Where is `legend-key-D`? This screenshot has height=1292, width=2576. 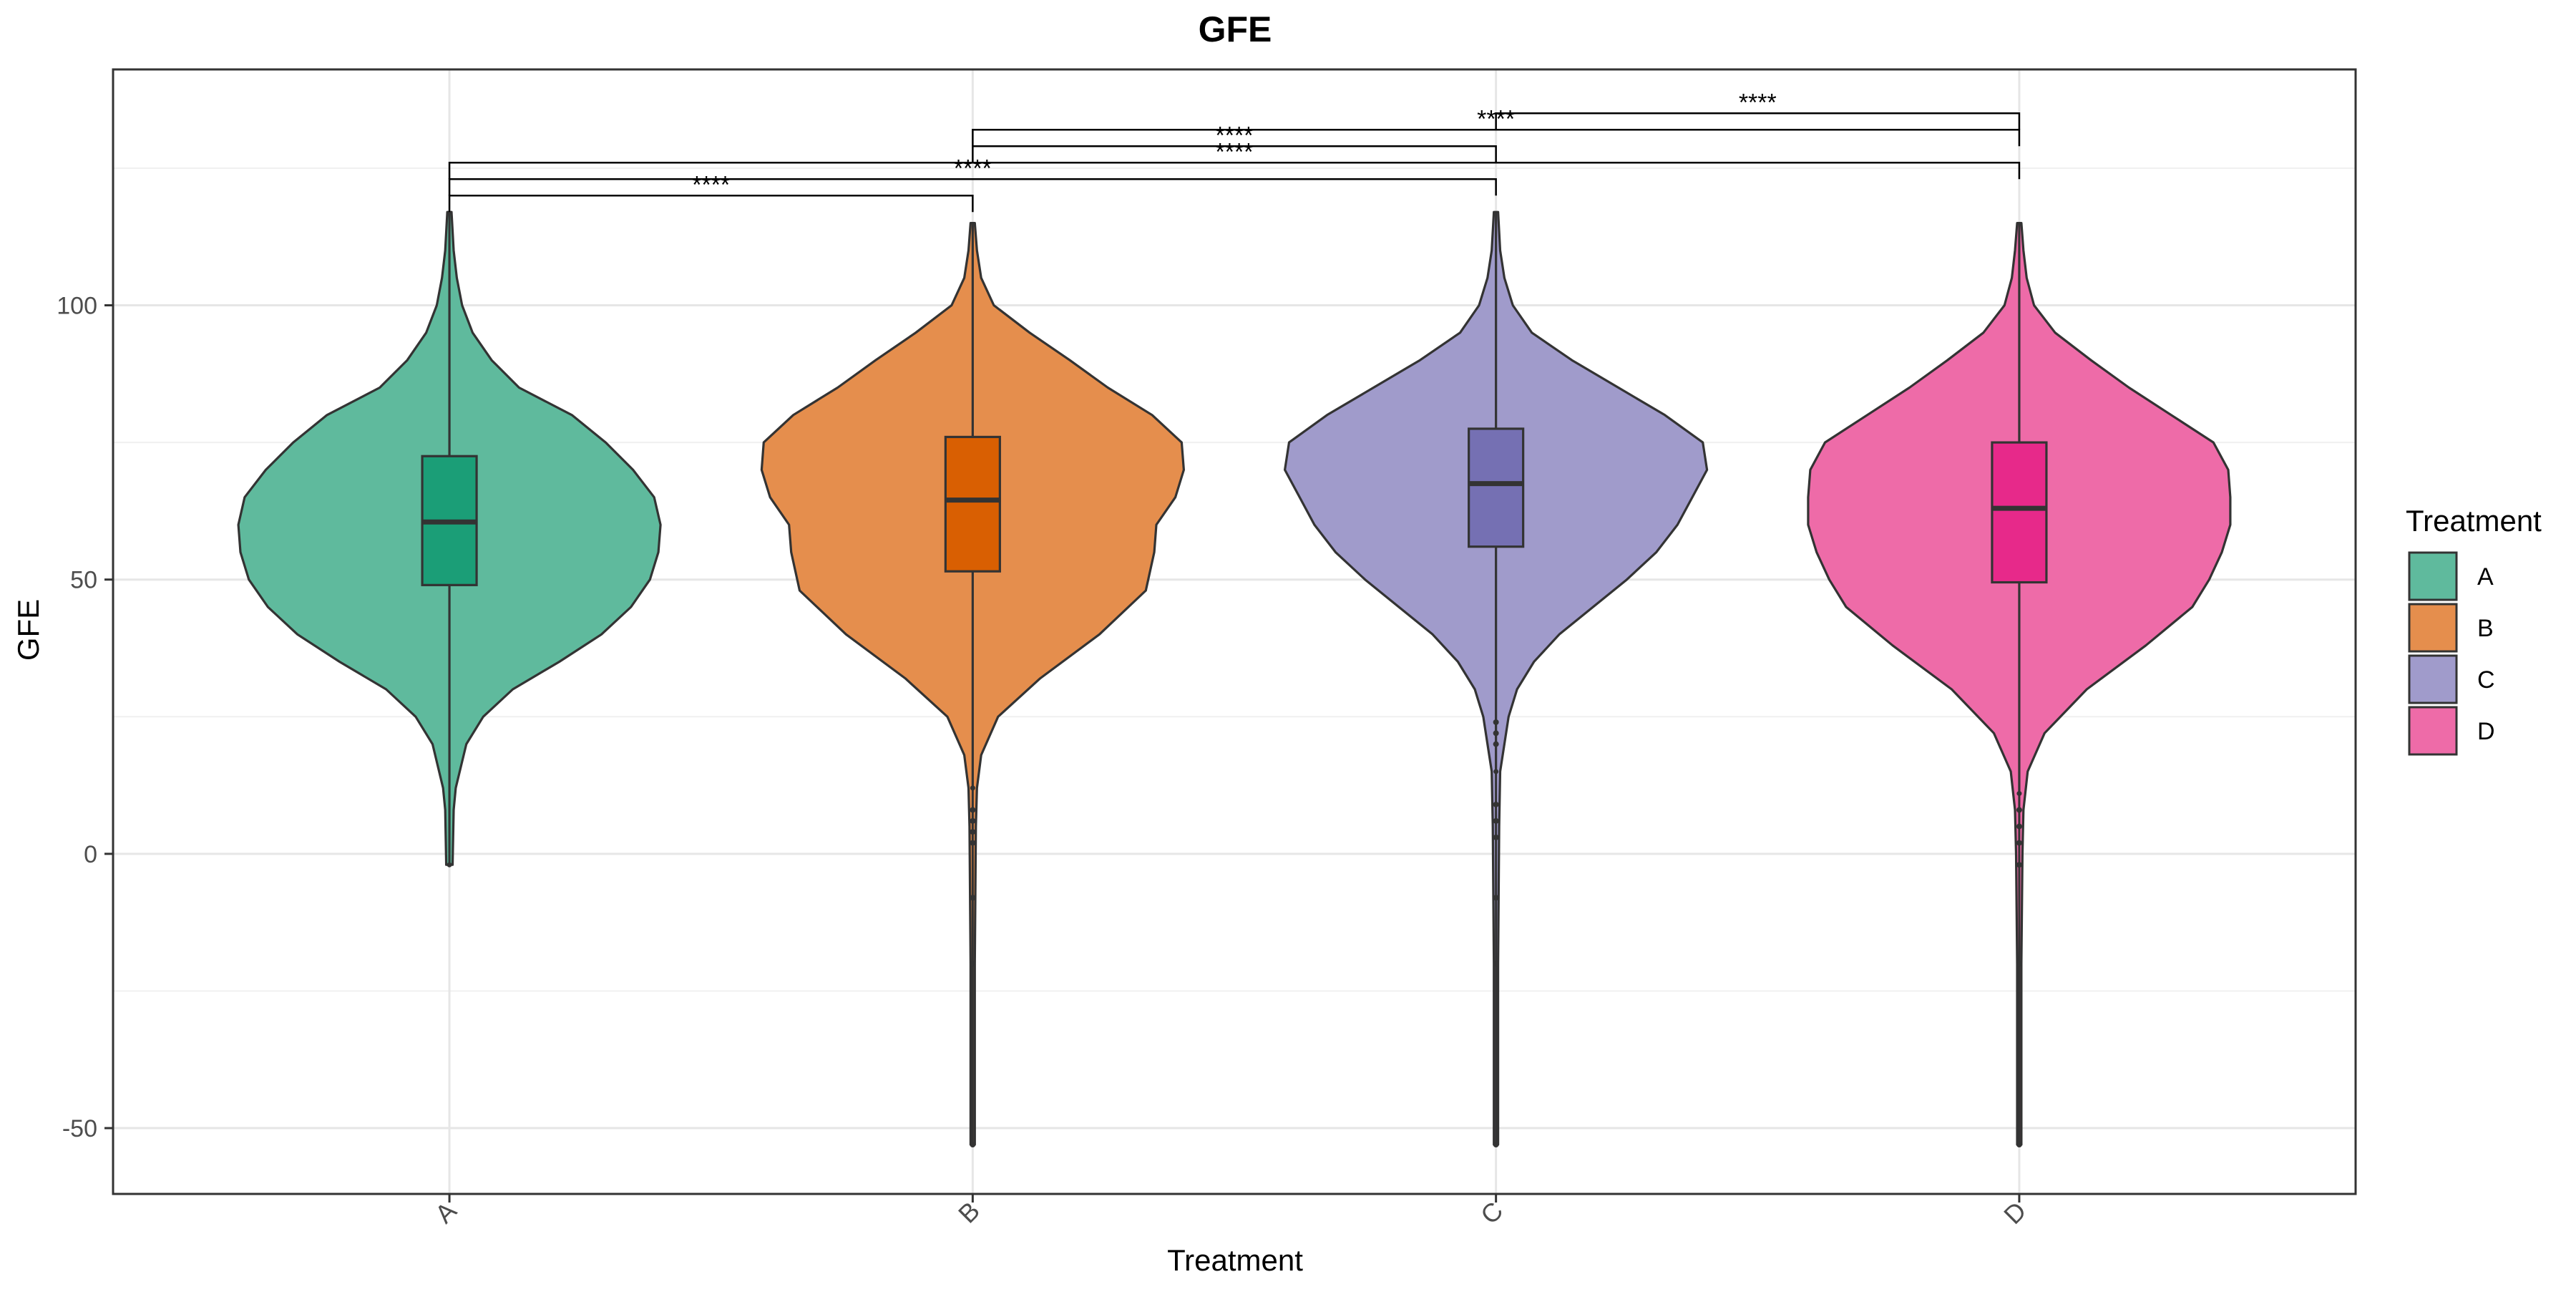 legend-key-D is located at coordinates (2433, 731).